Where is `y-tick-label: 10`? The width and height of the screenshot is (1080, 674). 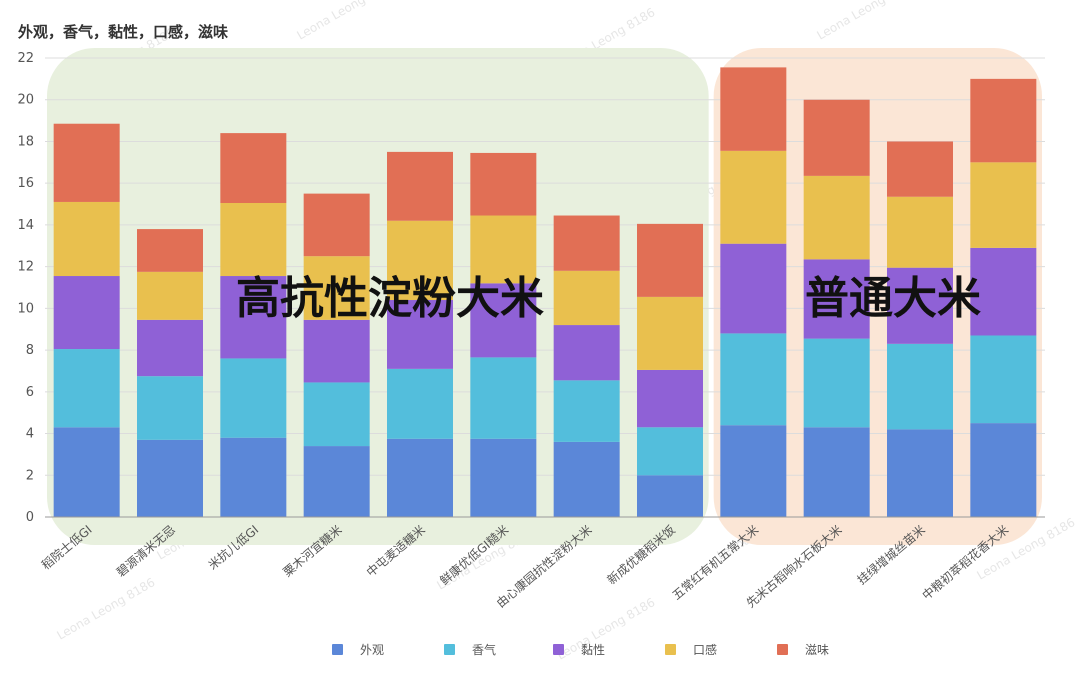 y-tick-label: 10 is located at coordinates (25, 308).